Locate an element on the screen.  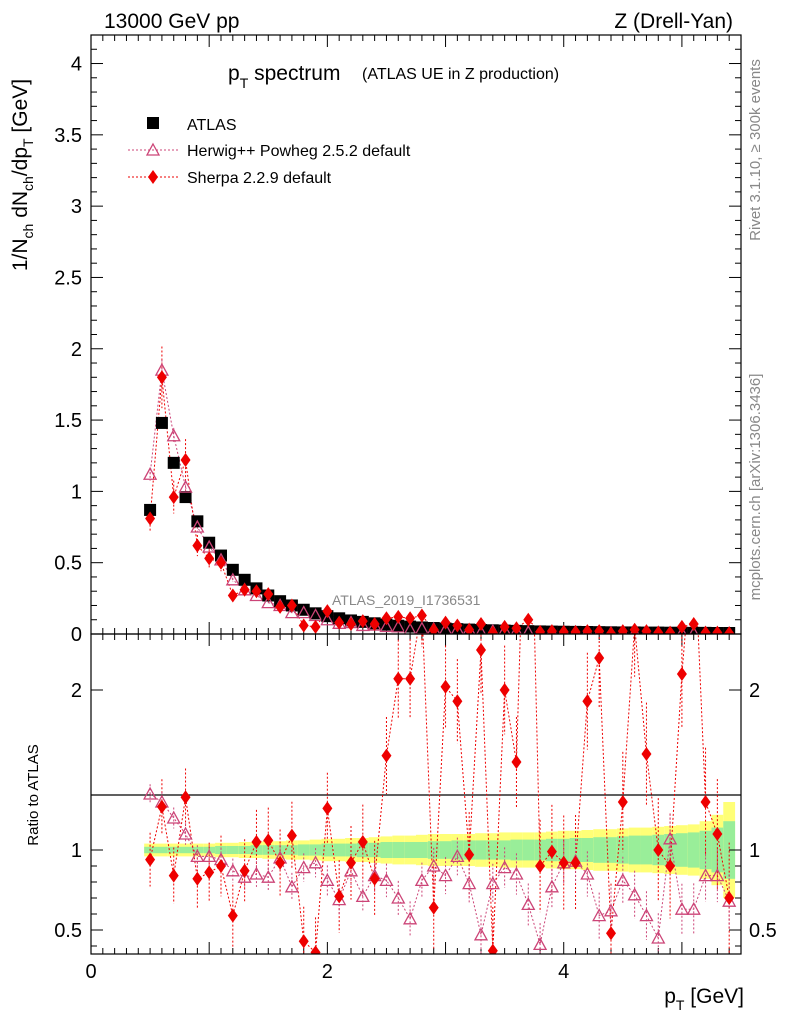
main-y-tick-label: 1 is located at coordinates (76, 492).